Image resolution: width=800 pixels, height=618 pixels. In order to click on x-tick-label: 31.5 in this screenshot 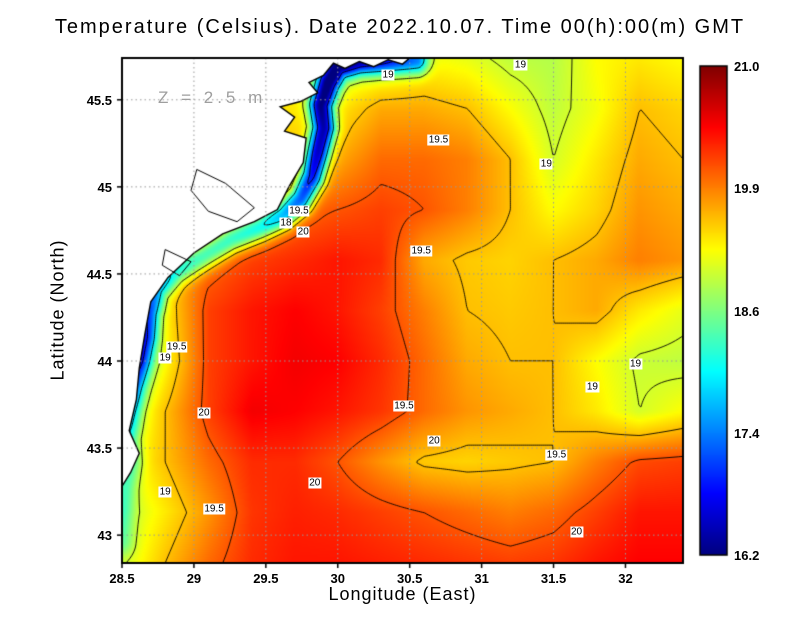, I will do `click(553, 578)`.